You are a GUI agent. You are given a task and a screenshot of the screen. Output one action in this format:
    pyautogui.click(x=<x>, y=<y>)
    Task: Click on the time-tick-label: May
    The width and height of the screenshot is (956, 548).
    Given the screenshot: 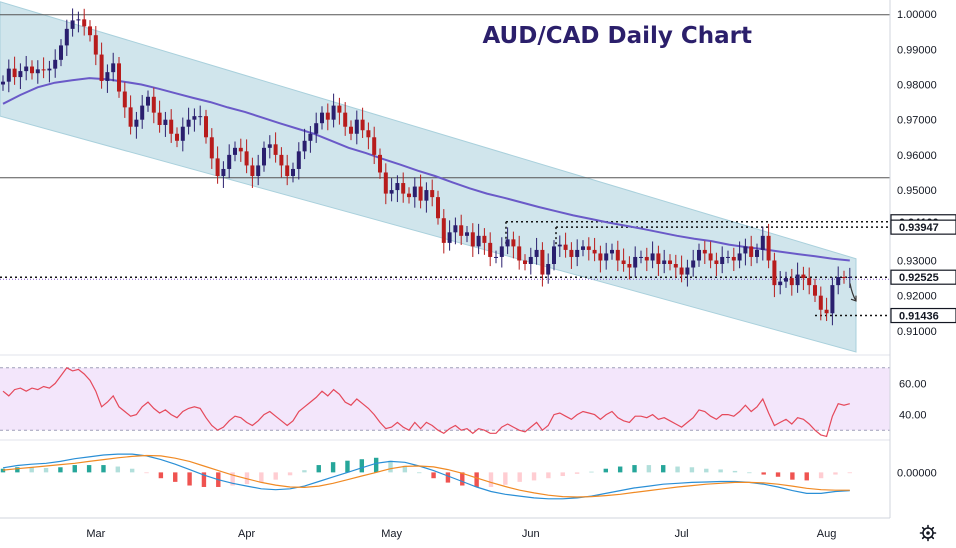 What is the action you would take?
    pyautogui.click(x=391, y=534)
    